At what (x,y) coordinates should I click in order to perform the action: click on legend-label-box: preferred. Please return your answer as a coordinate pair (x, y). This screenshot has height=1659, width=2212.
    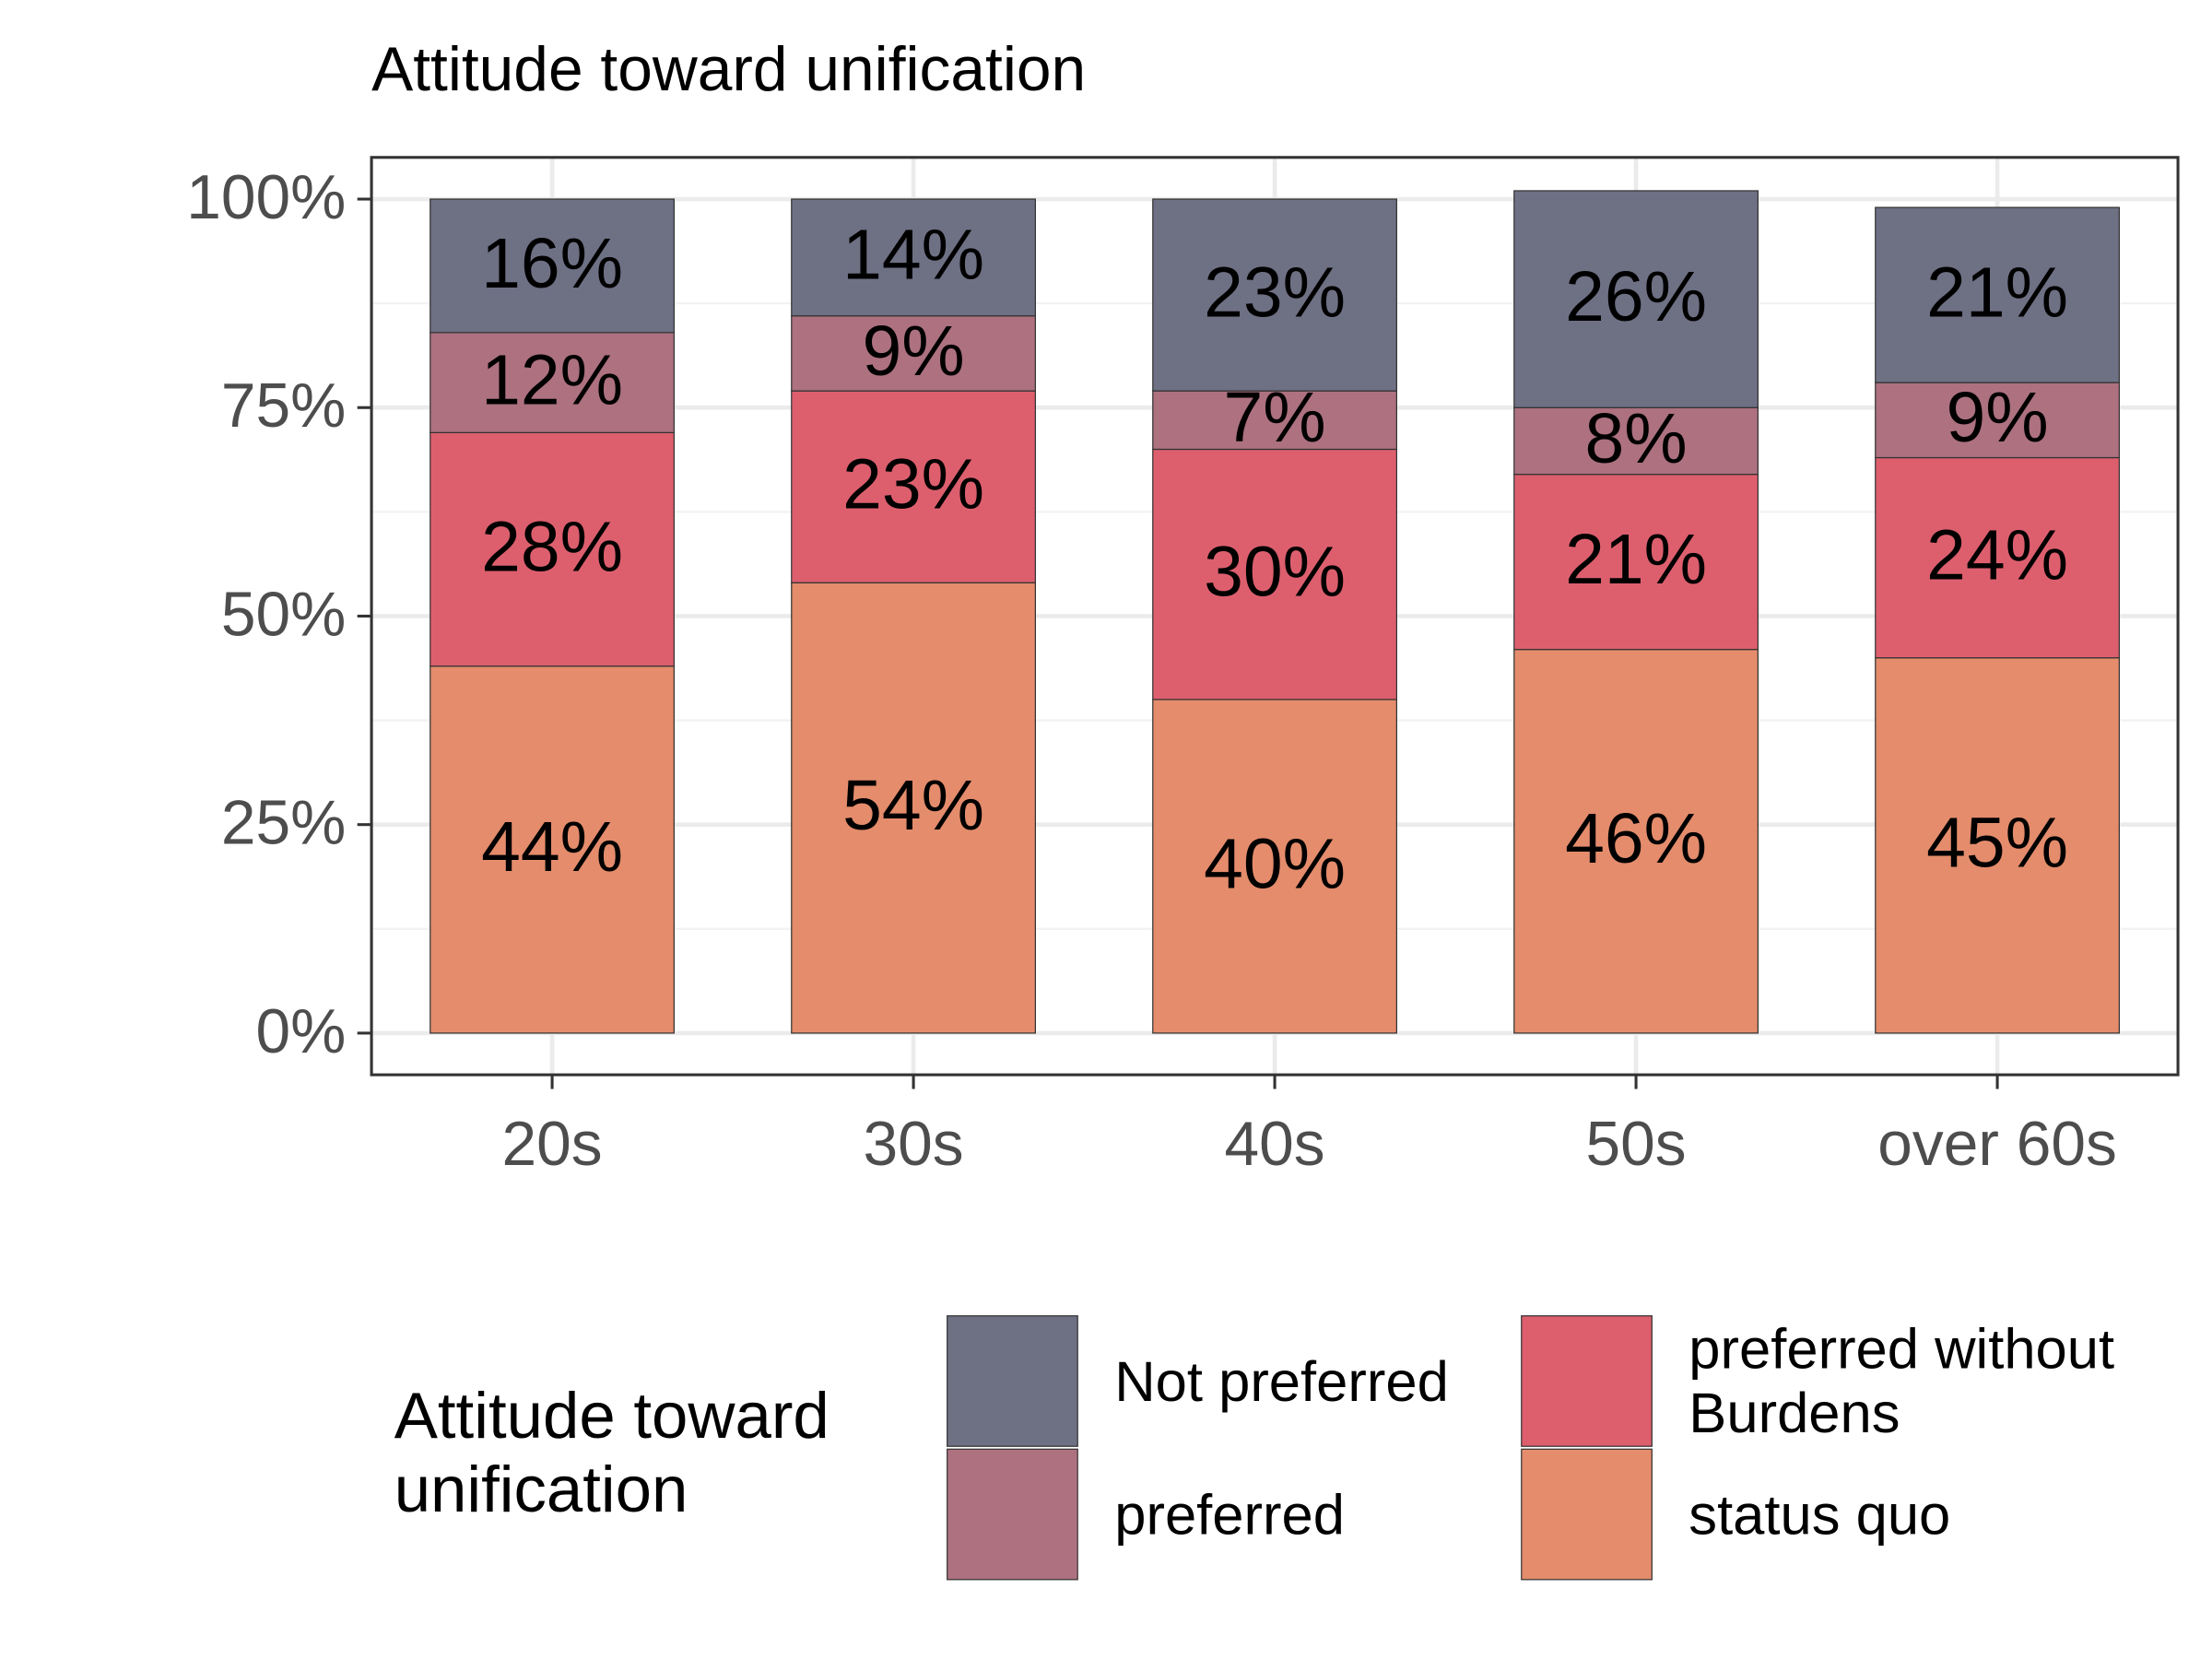
    Looking at the image, I should click on (1229, 1515).